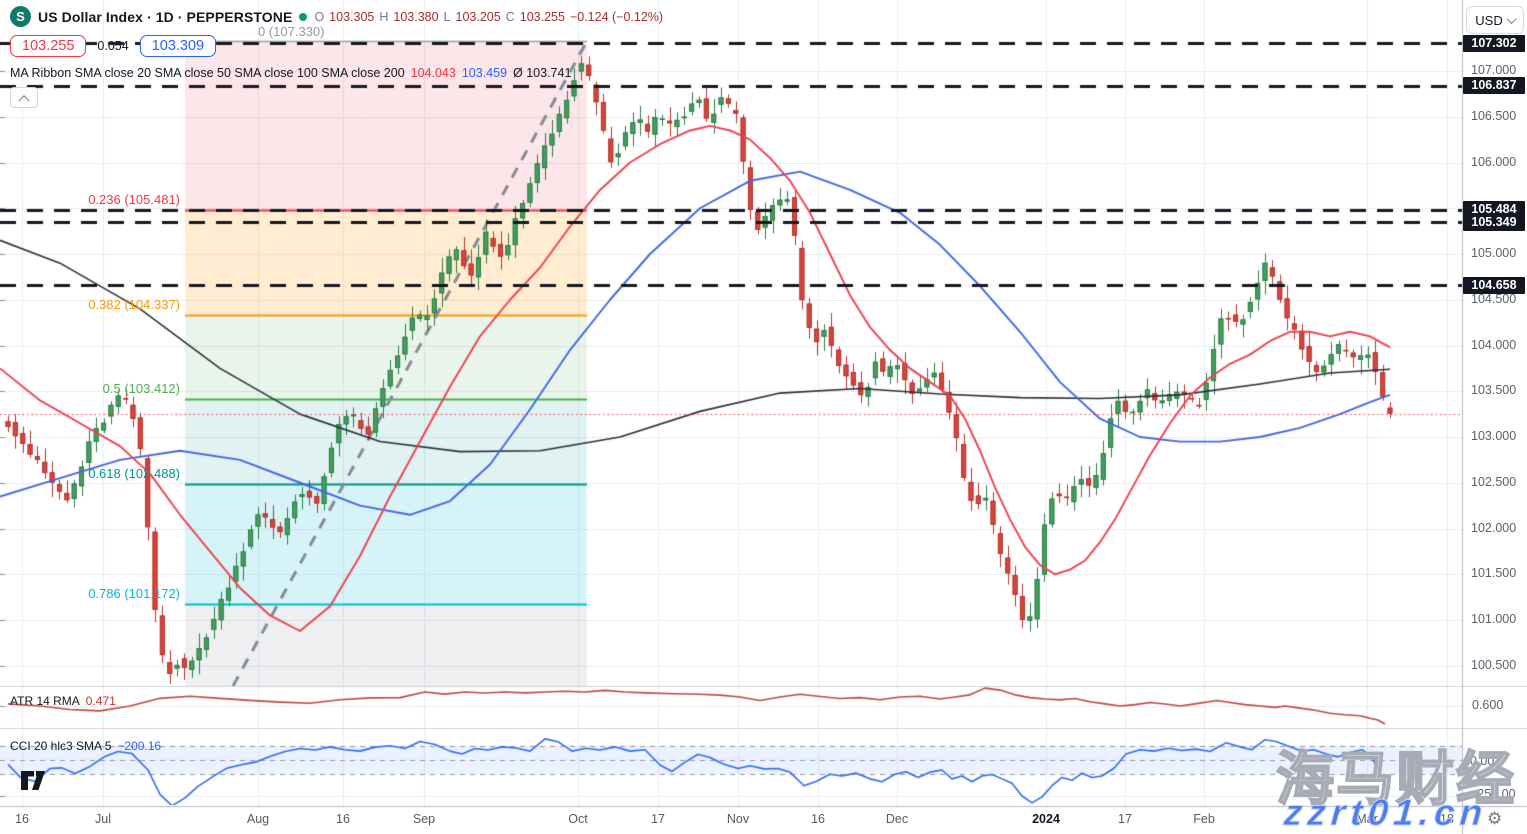 The height and width of the screenshot is (834, 1527). Describe the element at coordinates (1489, 20) in the screenshot. I see `currency-label: USD` at that location.